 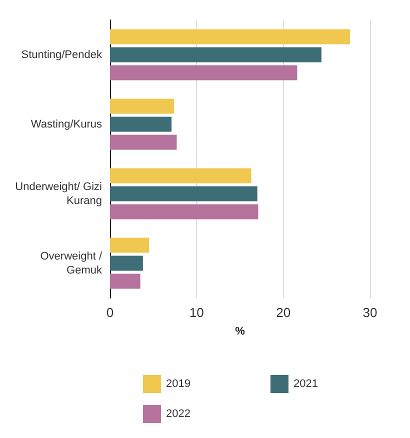 What do you see at coordinates (71, 263) in the screenshot?
I see `y-tick-label: Overweight /Gemuk` at bounding box center [71, 263].